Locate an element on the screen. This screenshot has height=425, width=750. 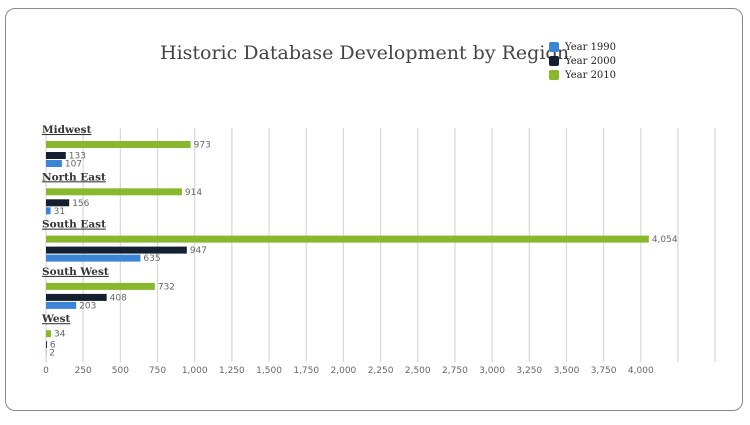
legend-item-2010: Year 2010 is located at coordinates (582, 75).